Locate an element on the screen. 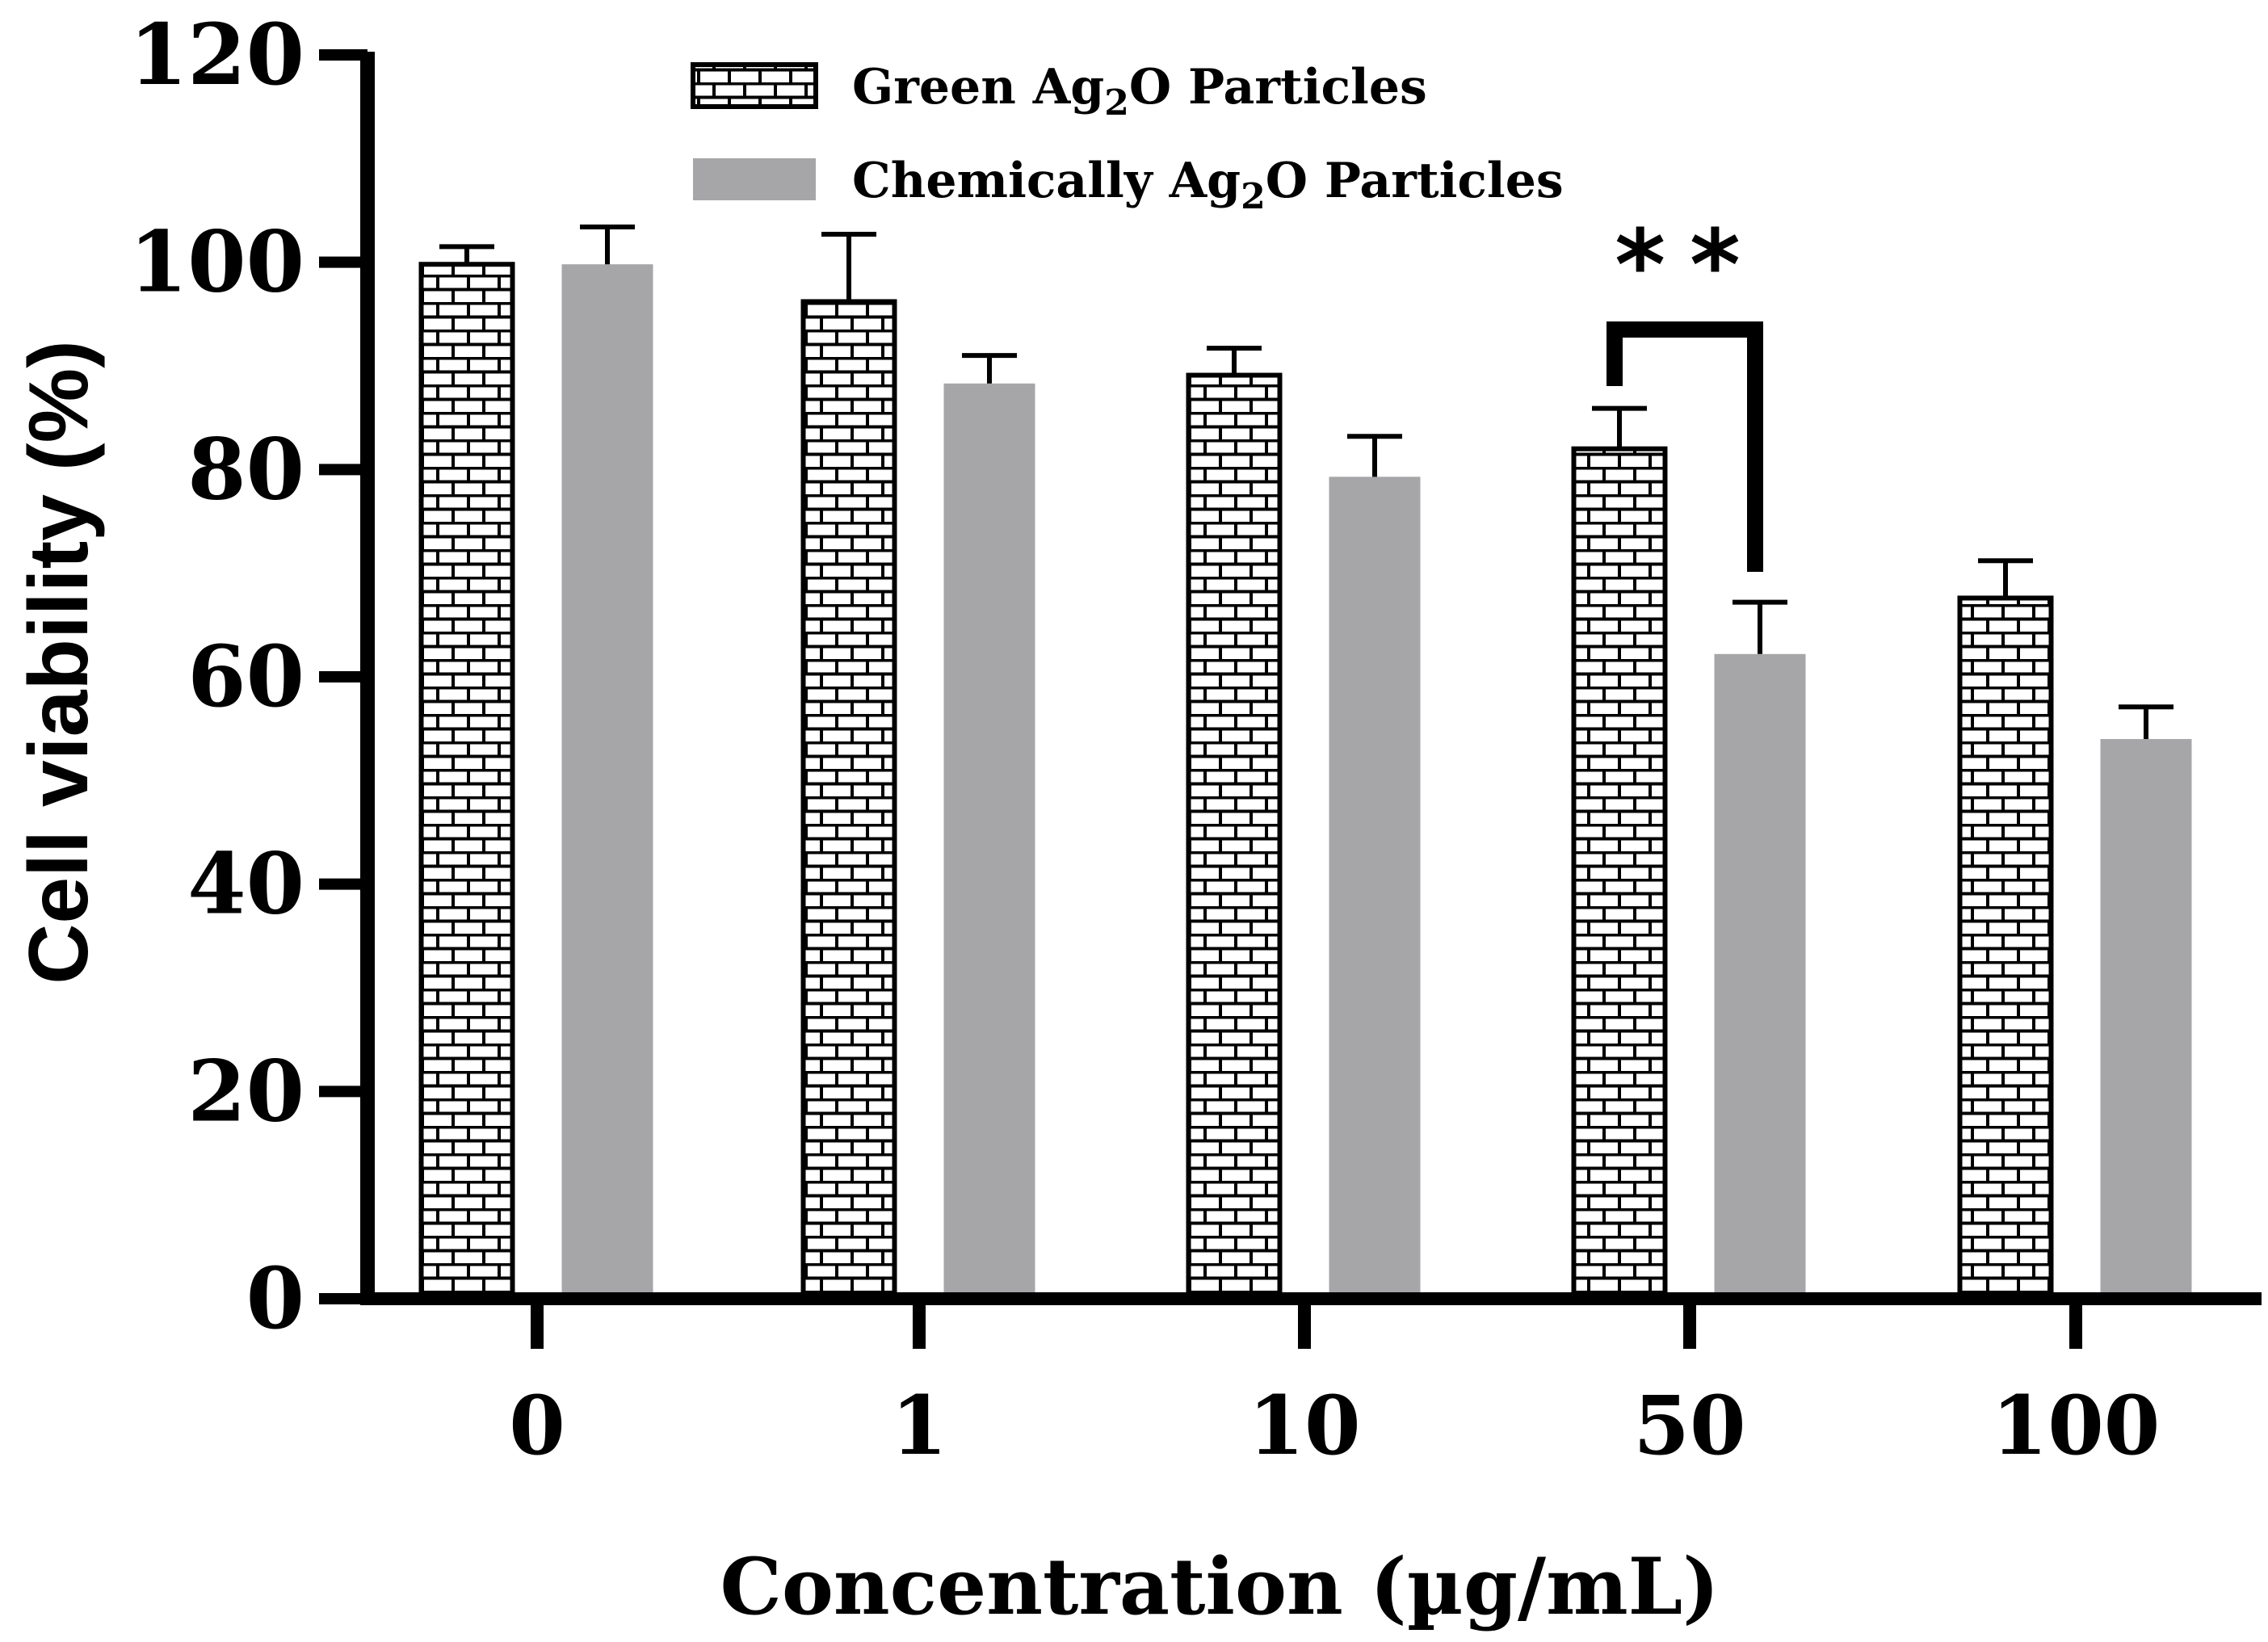  x-axis-title: Concentration (µg/mL) is located at coordinates (1219, 1586).